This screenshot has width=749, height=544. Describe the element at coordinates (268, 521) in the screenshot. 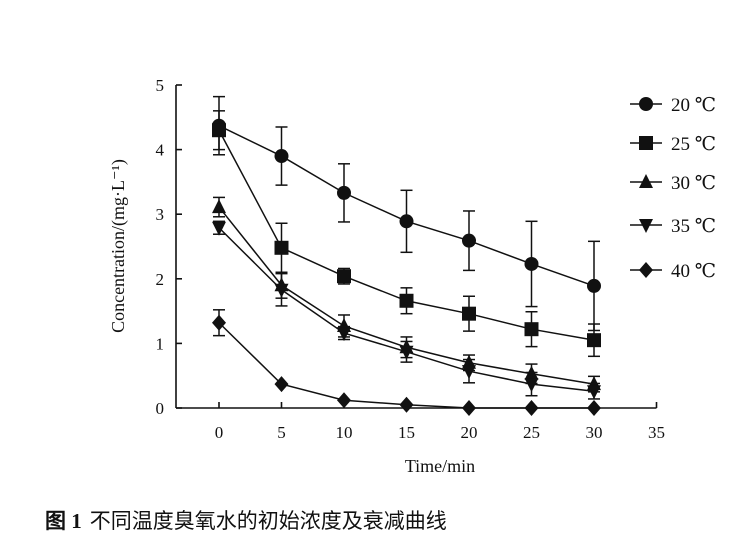

I see `caption-text: 不同温度臭氧水的初始浓度及衰减曲线` at that location.